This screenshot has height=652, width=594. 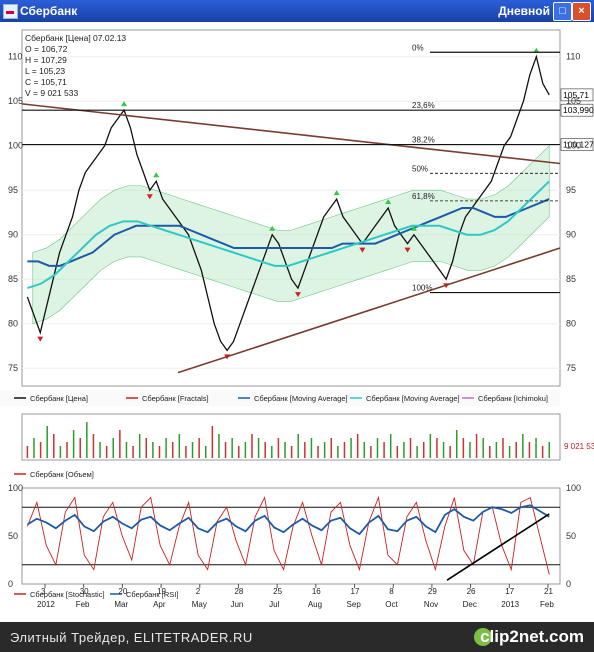 What do you see at coordinates (423, 140) in the screenshot?
I see `fib-level-label: 38,2%` at bounding box center [423, 140].